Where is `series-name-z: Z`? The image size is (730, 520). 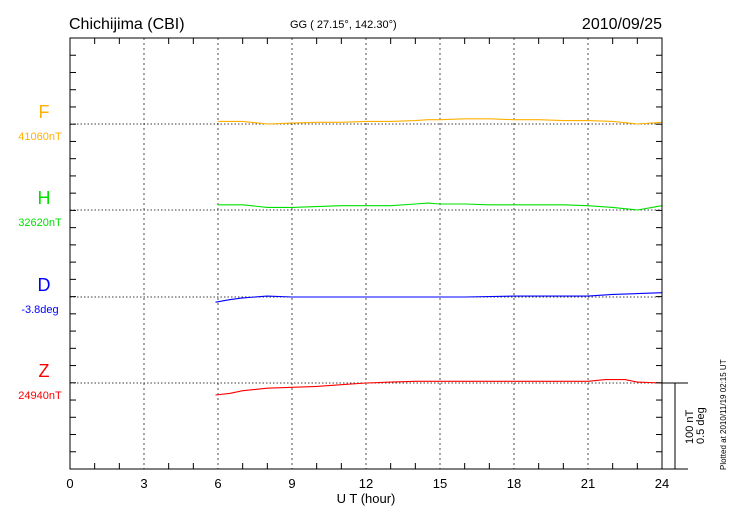
series-name-z: Z is located at coordinates (44, 371).